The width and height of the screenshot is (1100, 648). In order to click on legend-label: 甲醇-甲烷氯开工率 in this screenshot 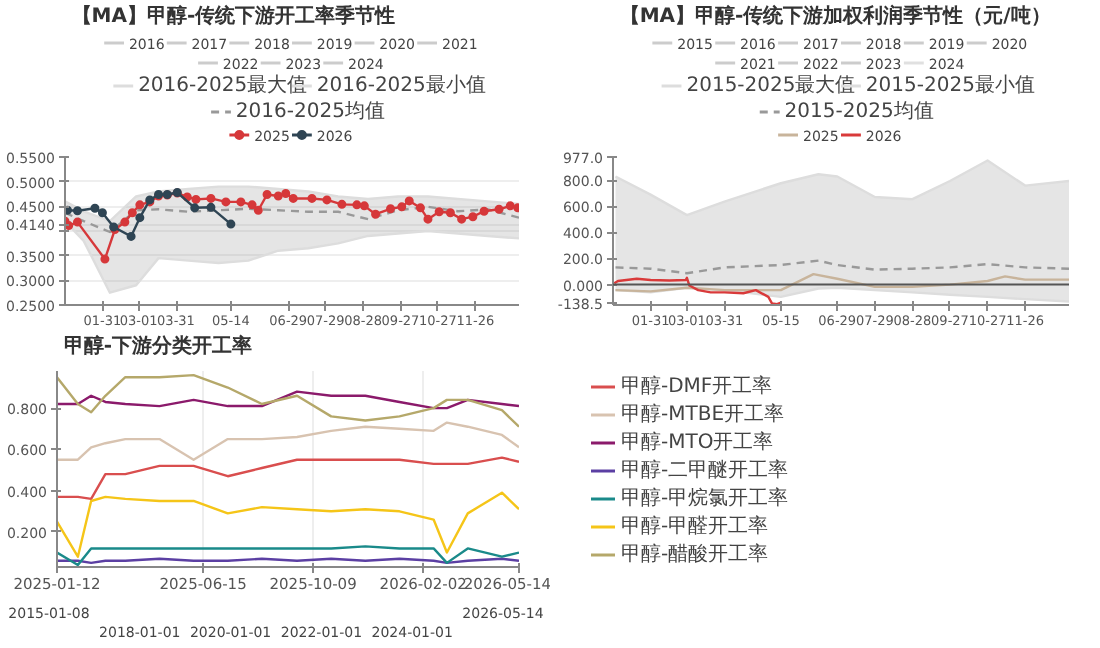, I will do `click(705, 498)`.